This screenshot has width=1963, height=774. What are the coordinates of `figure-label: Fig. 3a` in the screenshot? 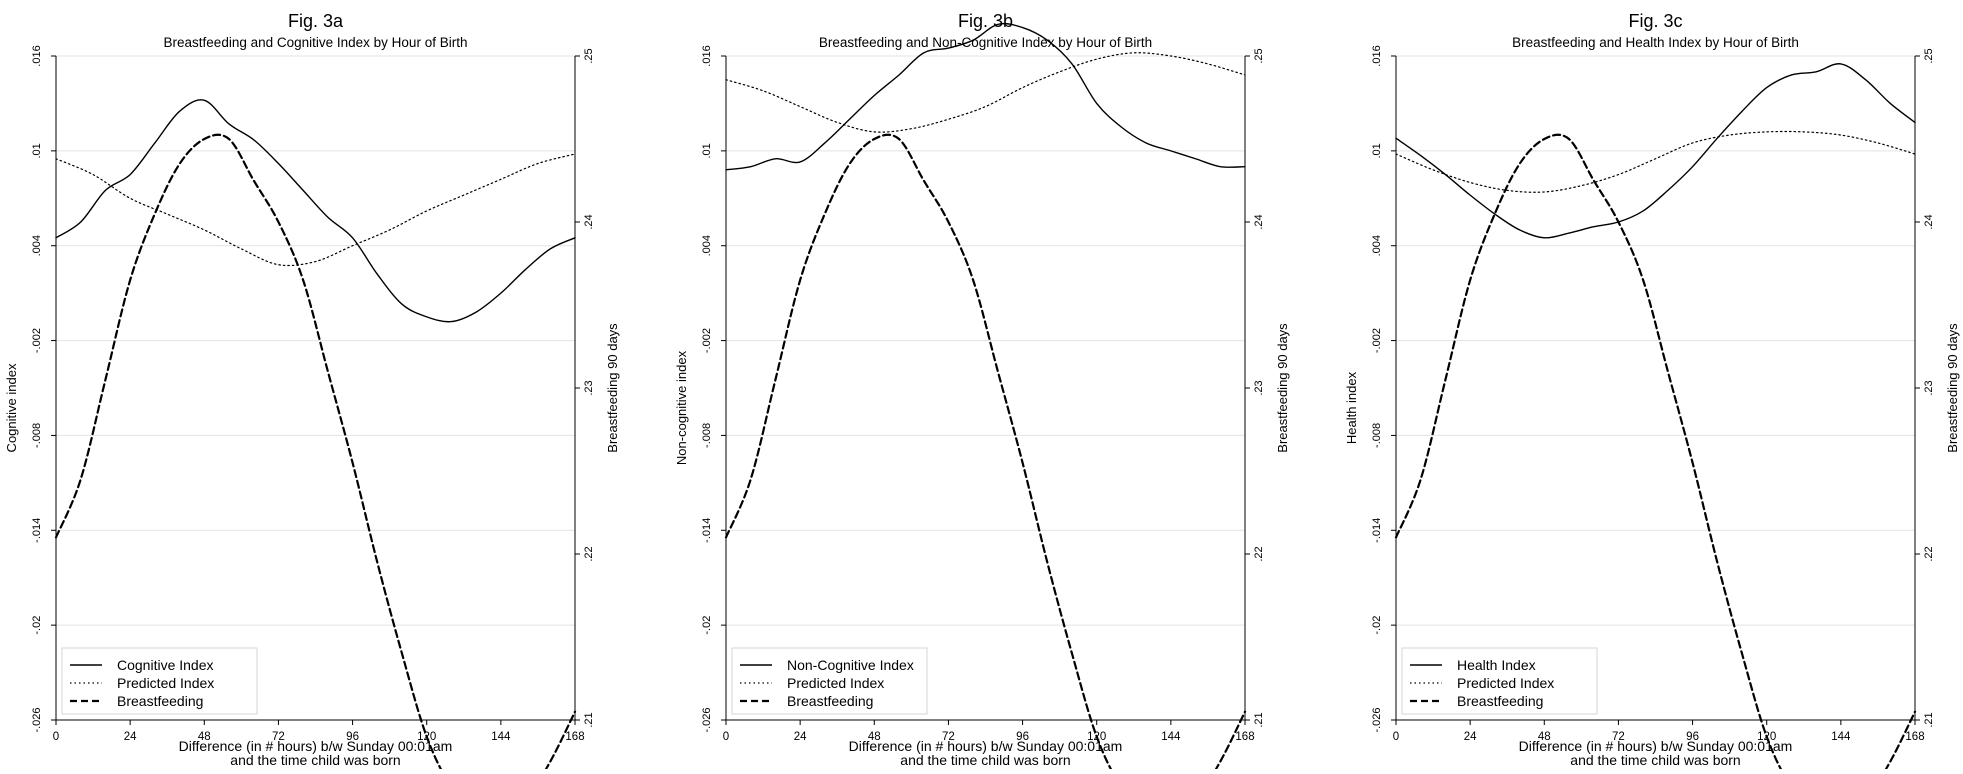 It's located at (316, 21).